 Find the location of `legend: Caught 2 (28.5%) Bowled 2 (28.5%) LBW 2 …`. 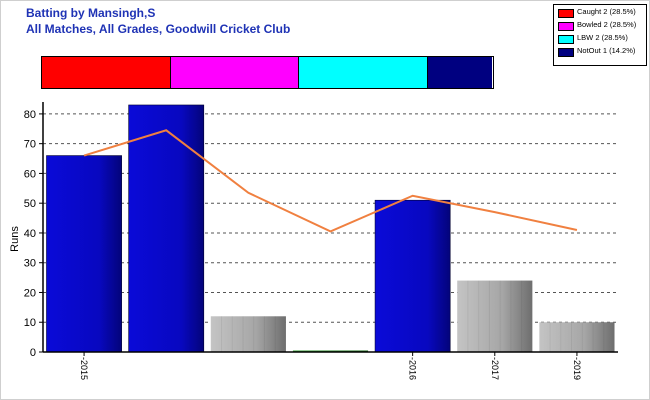

legend: Caught 2 (28.5%) Bowled 2 (28.5%) LBW 2 … is located at coordinates (600, 35).